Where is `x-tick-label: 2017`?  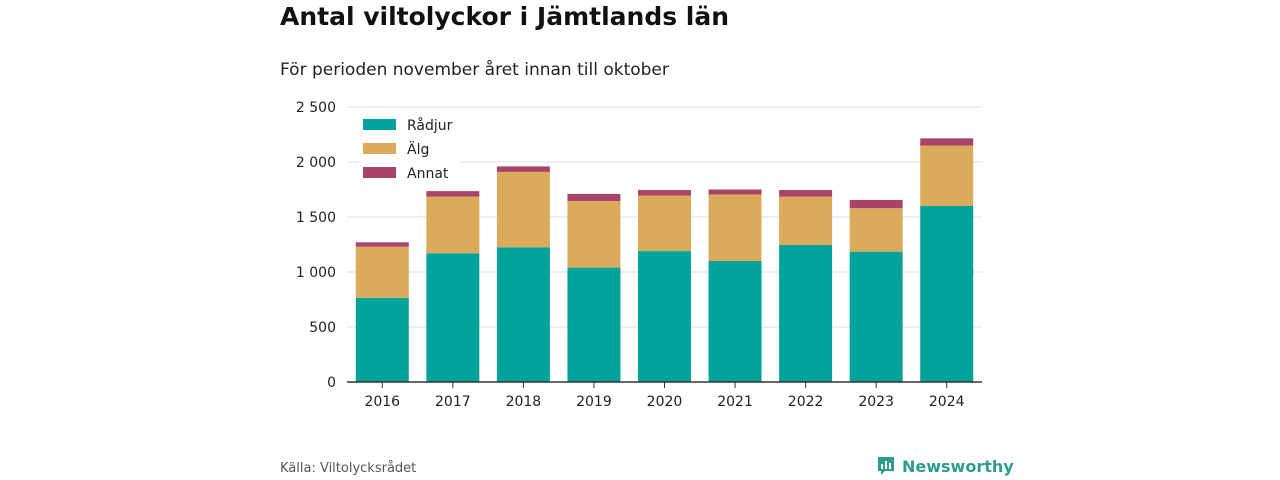
x-tick-label: 2017 is located at coordinates (453, 402).